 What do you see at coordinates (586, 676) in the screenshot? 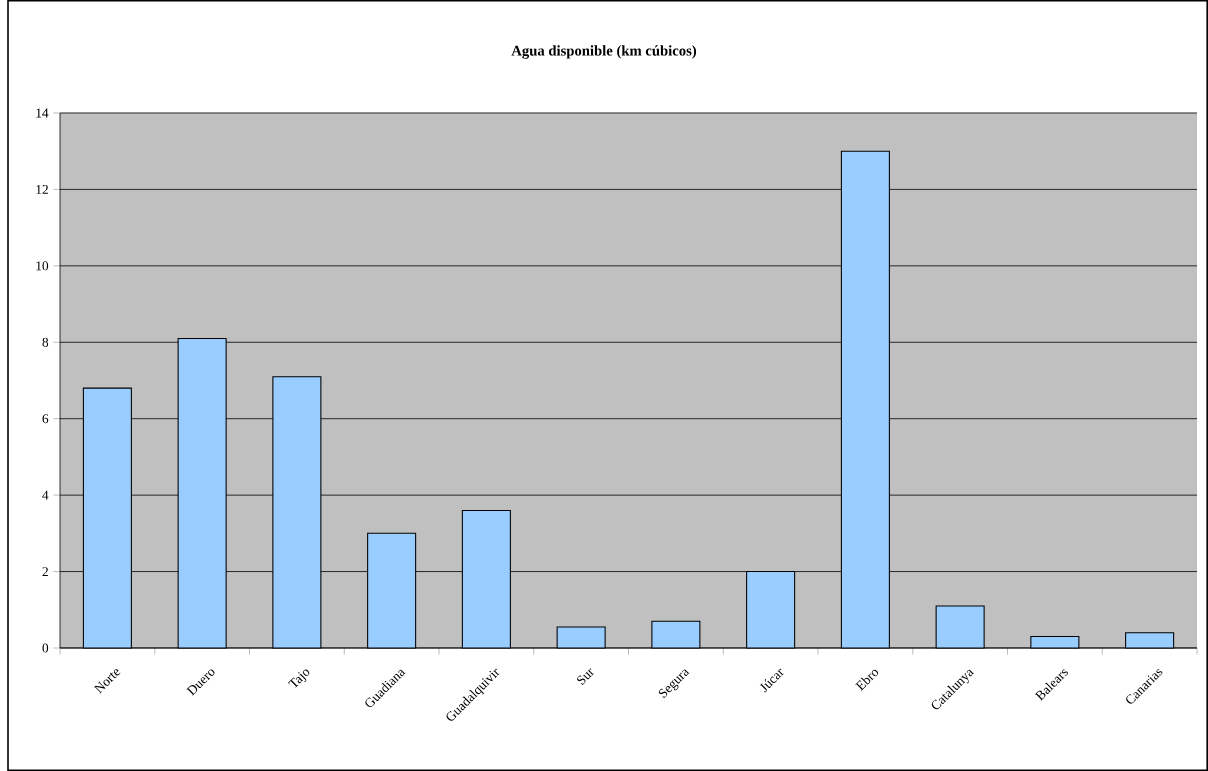
I see `x-tick-label: Sur` at bounding box center [586, 676].